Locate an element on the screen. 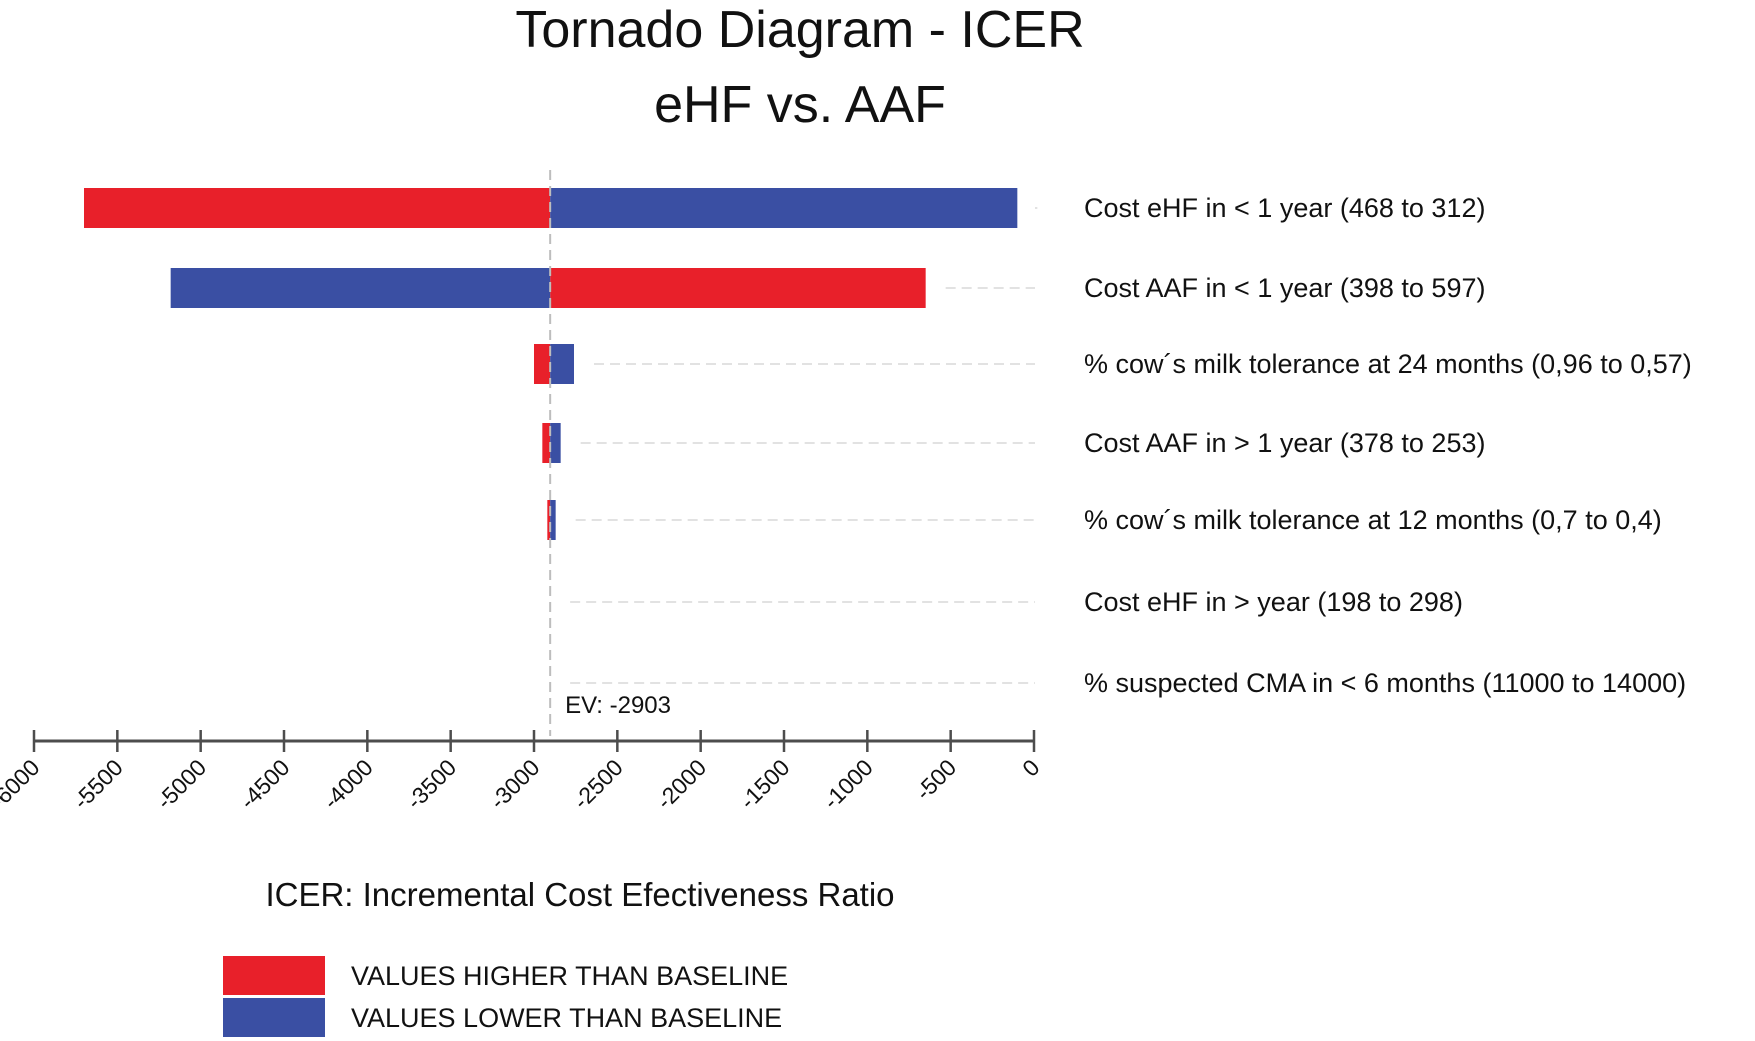  x-tick-label: -3500 is located at coordinates (431, 784).